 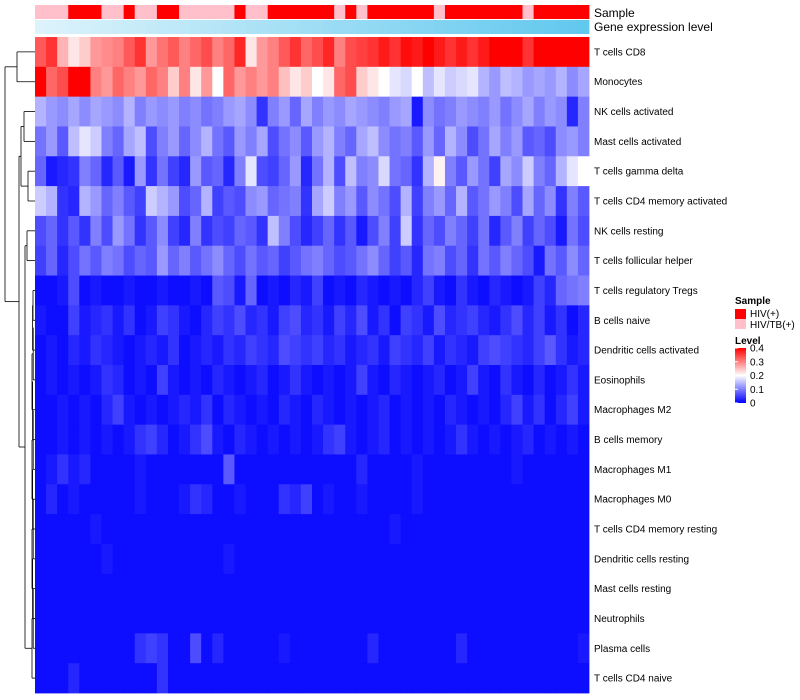 What do you see at coordinates (748, 341) in the screenshot?
I see `legend-level-title: Level` at bounding box center [748, 341].